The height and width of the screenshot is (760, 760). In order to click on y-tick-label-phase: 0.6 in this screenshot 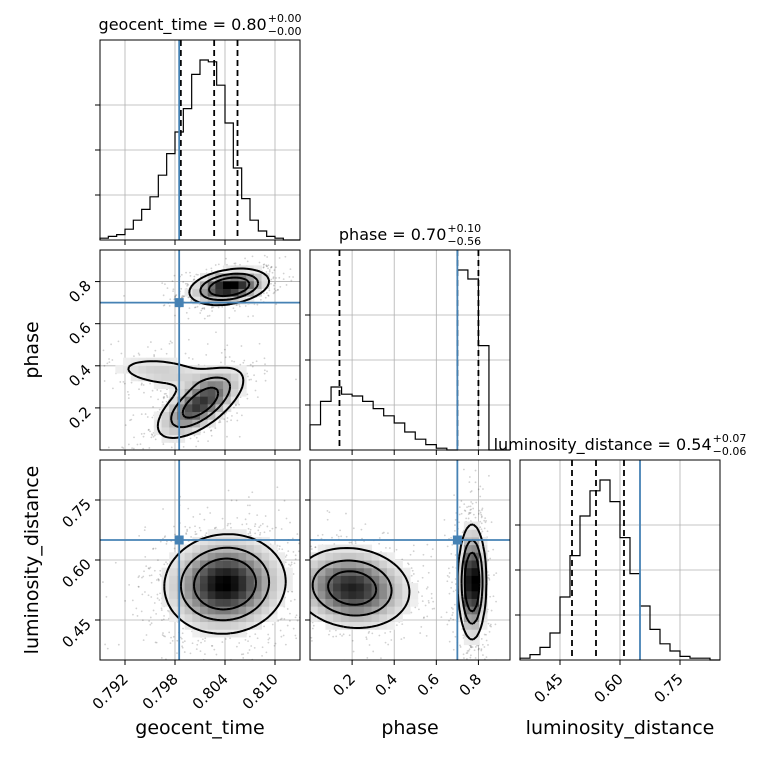, I will do `click(80, 334)`.